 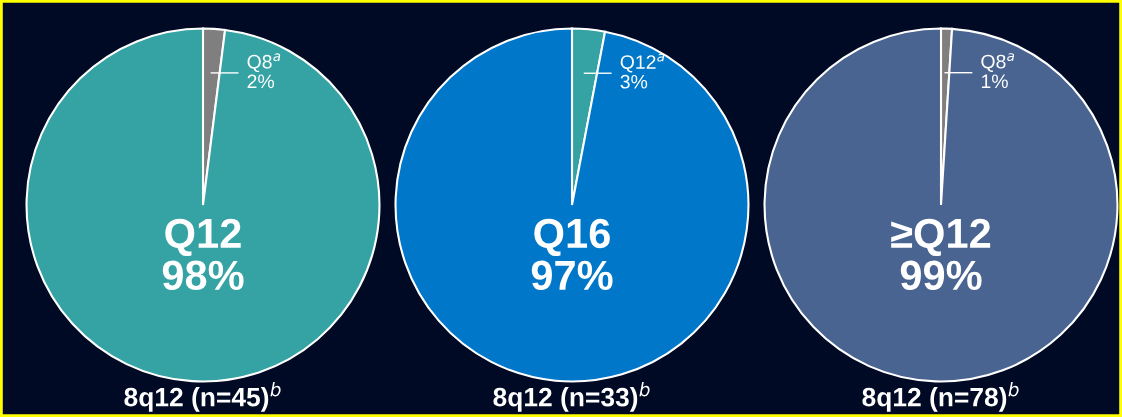 What do you see at coordinates (634, 81) in the screenshot?
I see `data-label: 3%` at bounding box center [634, 81].